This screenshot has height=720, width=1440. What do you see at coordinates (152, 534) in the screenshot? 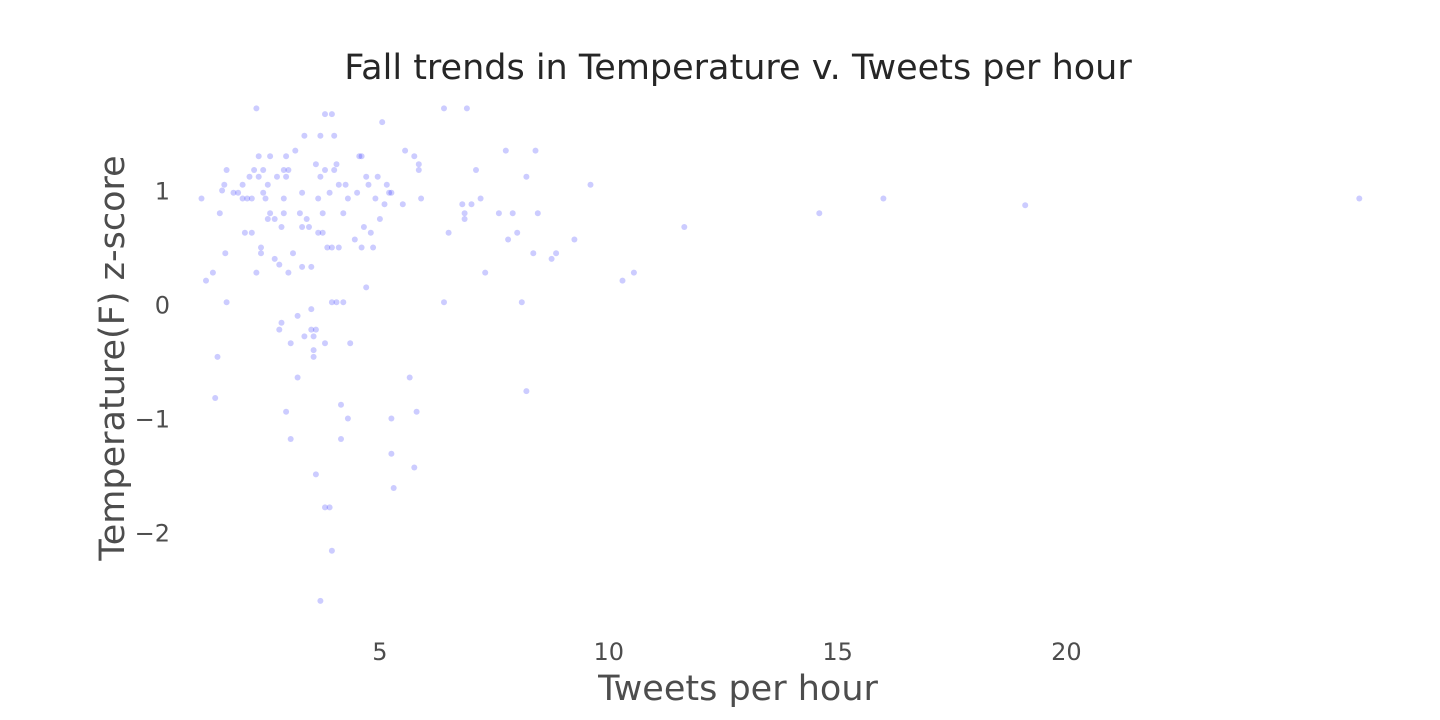
I see `y-tick-label: −2` at bounding box center [152, 534].